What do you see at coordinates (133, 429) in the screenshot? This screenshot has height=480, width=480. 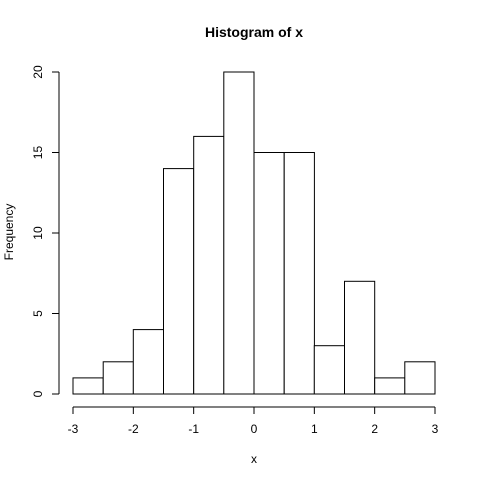 I see `x-tick-label: -2` at bounding box center [133, 429].